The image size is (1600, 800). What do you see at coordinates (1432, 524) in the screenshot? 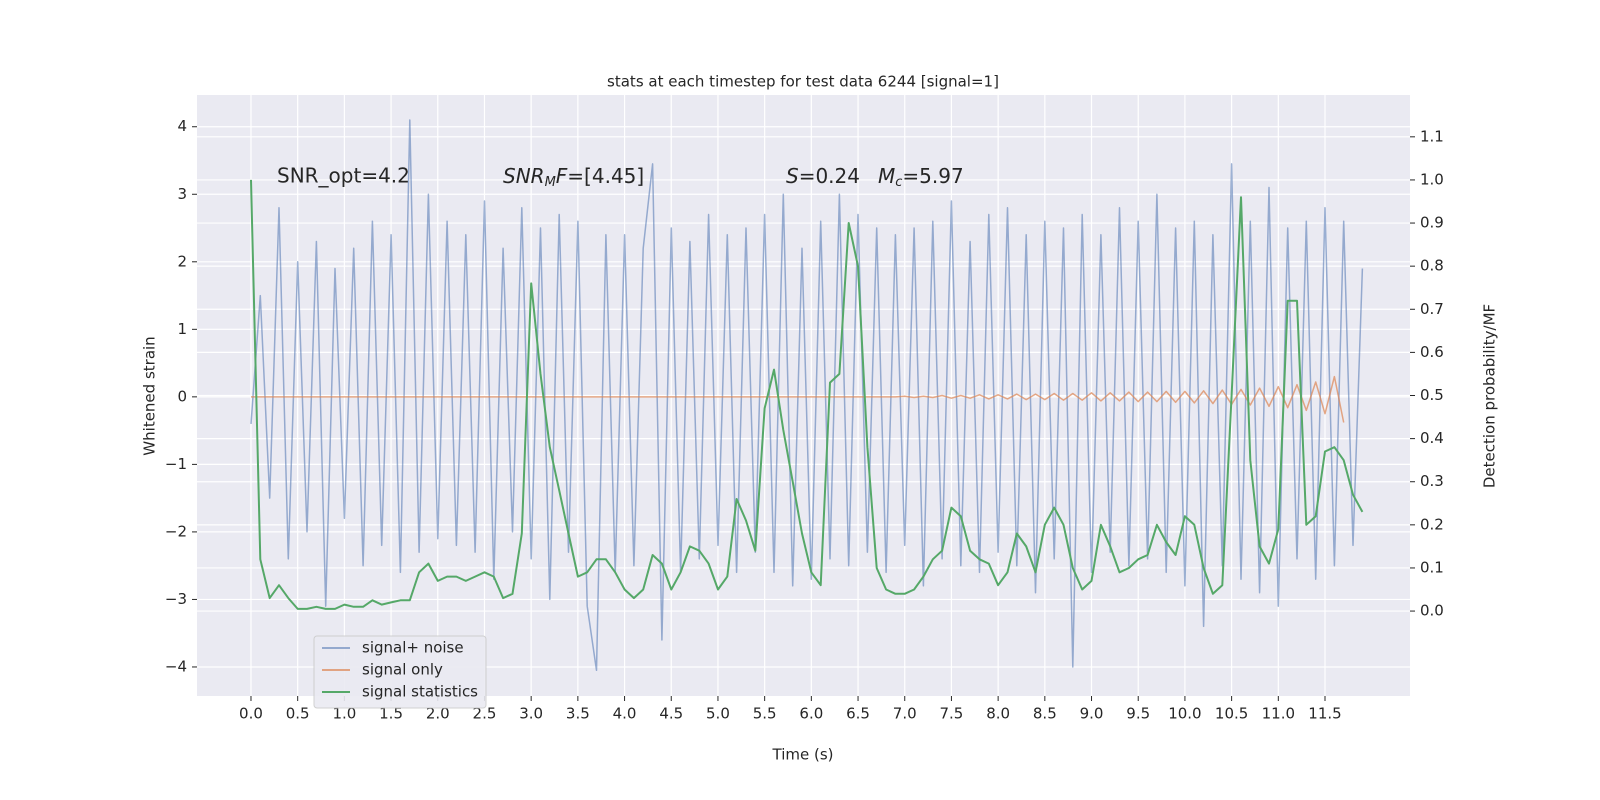
I see `y2-tick-label: 0.2` at bounding box center [1432, 524].